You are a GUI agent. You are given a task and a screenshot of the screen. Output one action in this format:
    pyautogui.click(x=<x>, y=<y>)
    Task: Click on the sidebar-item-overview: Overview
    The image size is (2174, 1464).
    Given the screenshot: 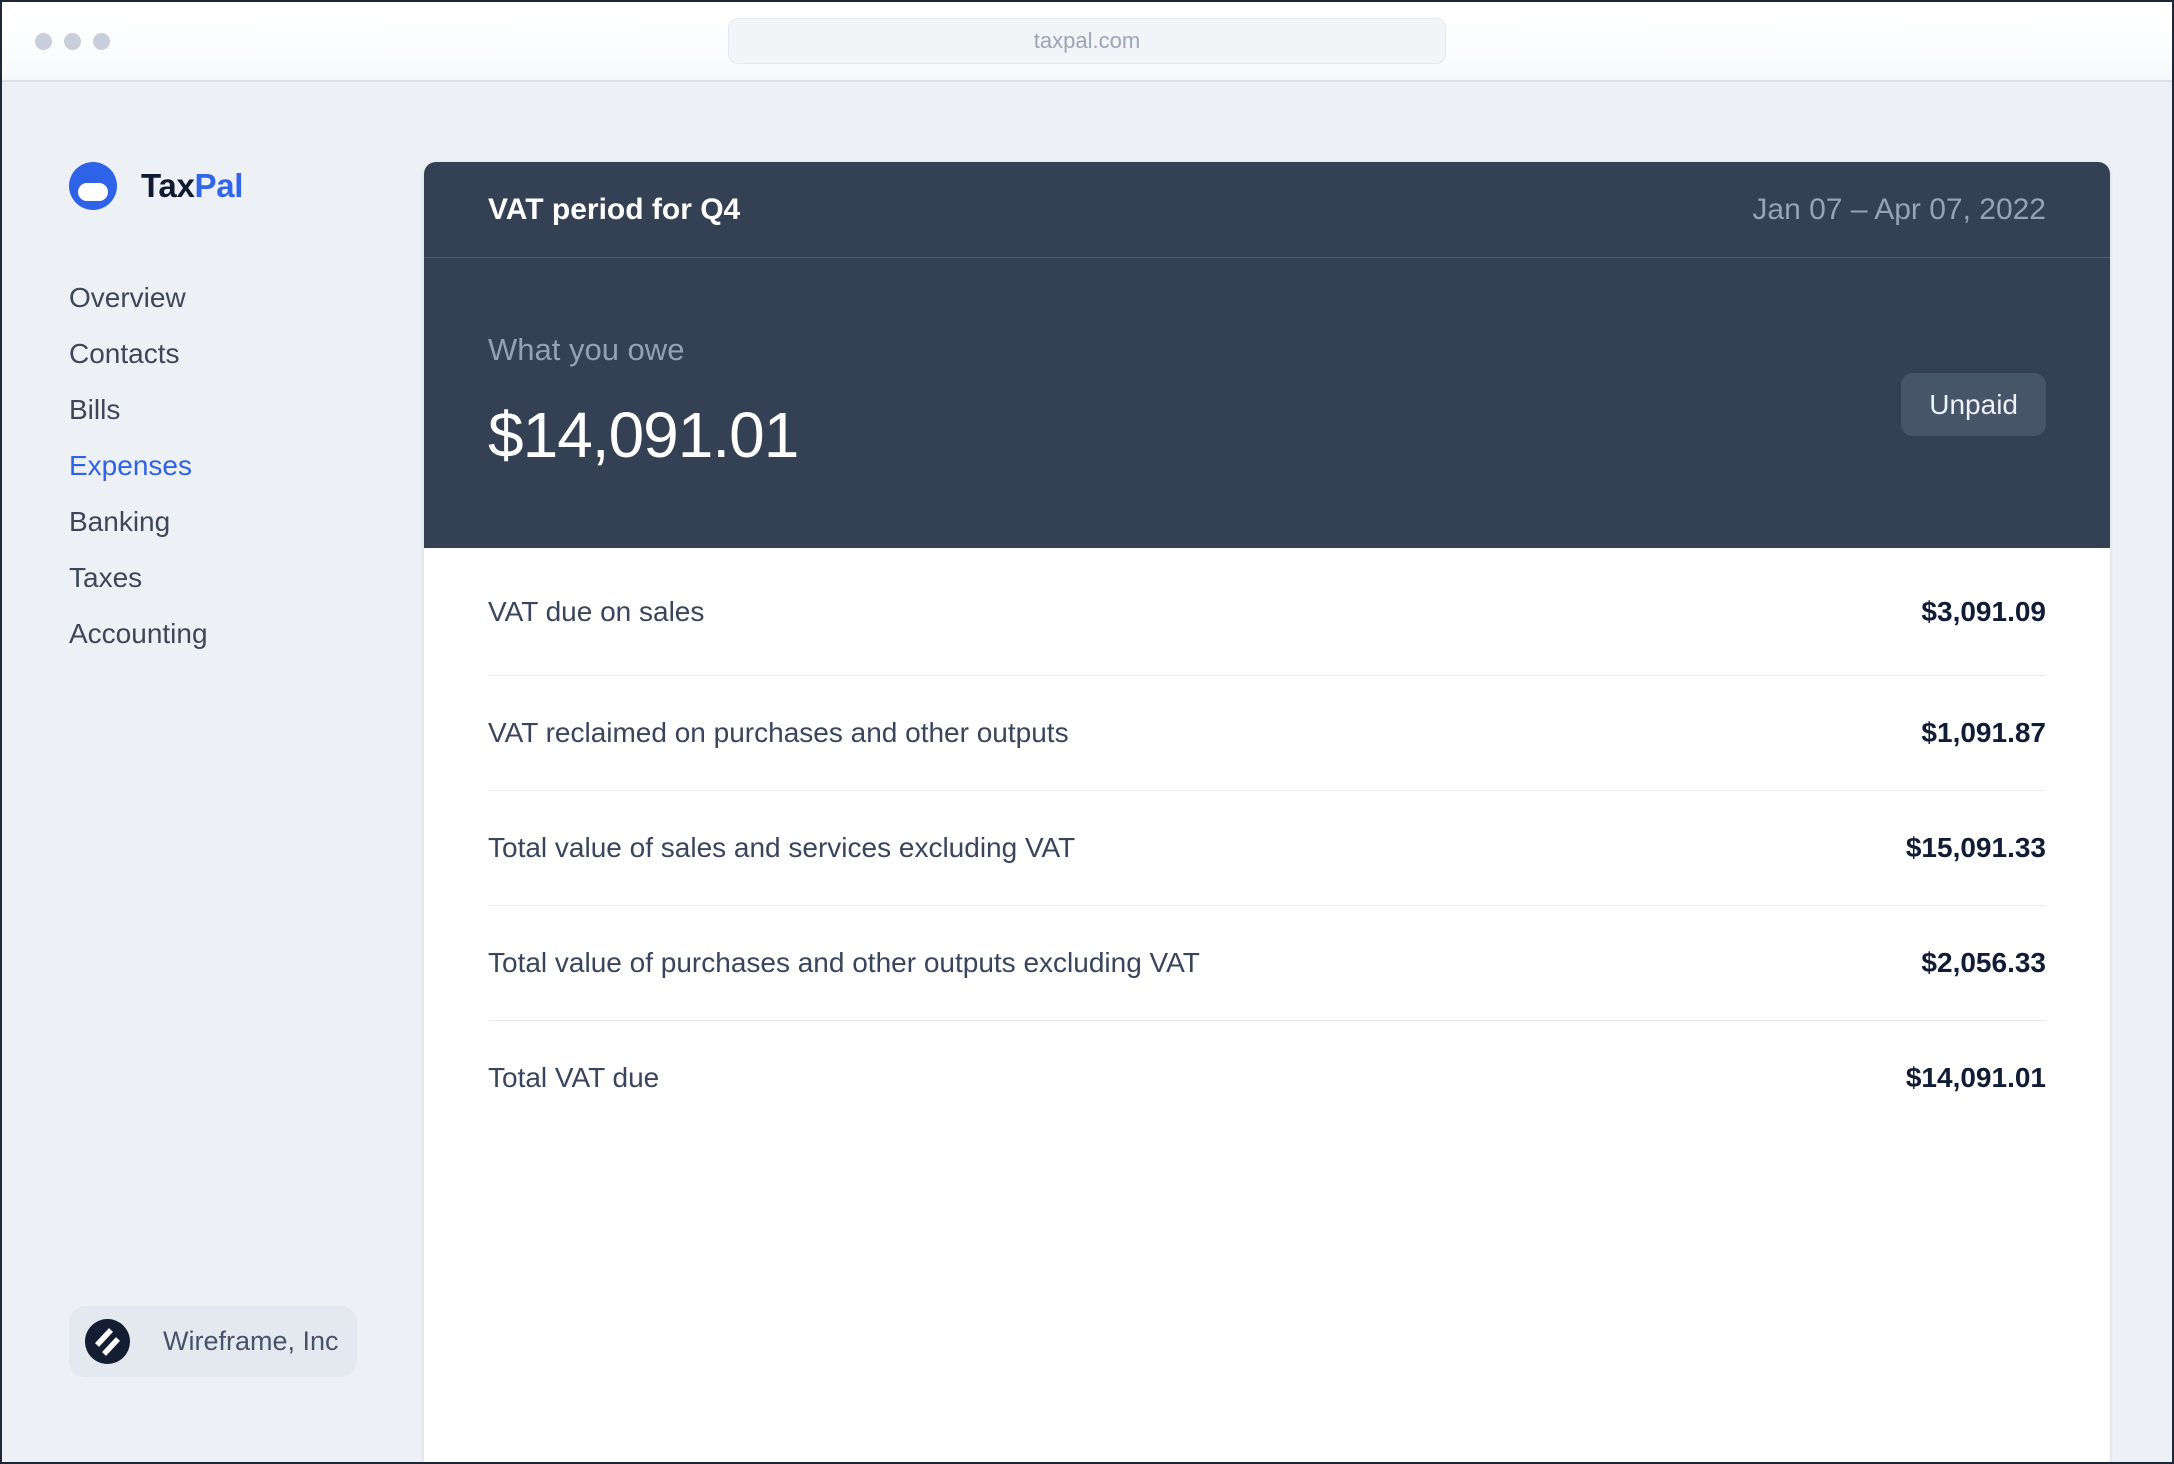 What is the action you would take?
    pyautogui.click(x=127, y=297)
    